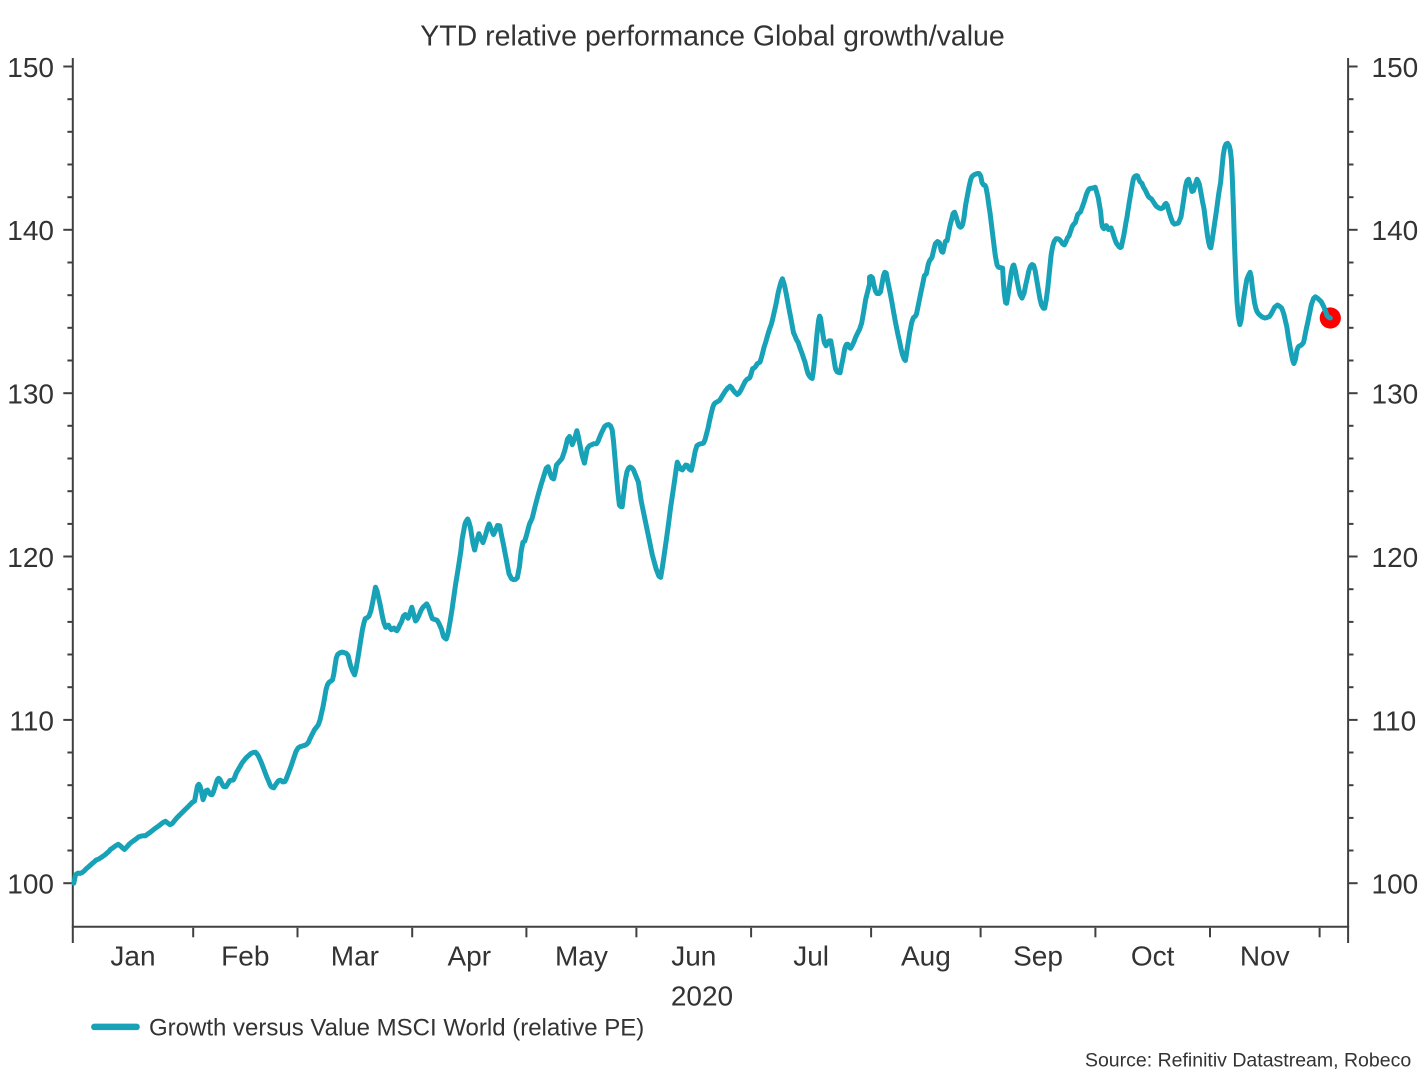  Describe the element at coordinates (245, 956) in the screenshot. I see `svg-text: Feb` at that location.